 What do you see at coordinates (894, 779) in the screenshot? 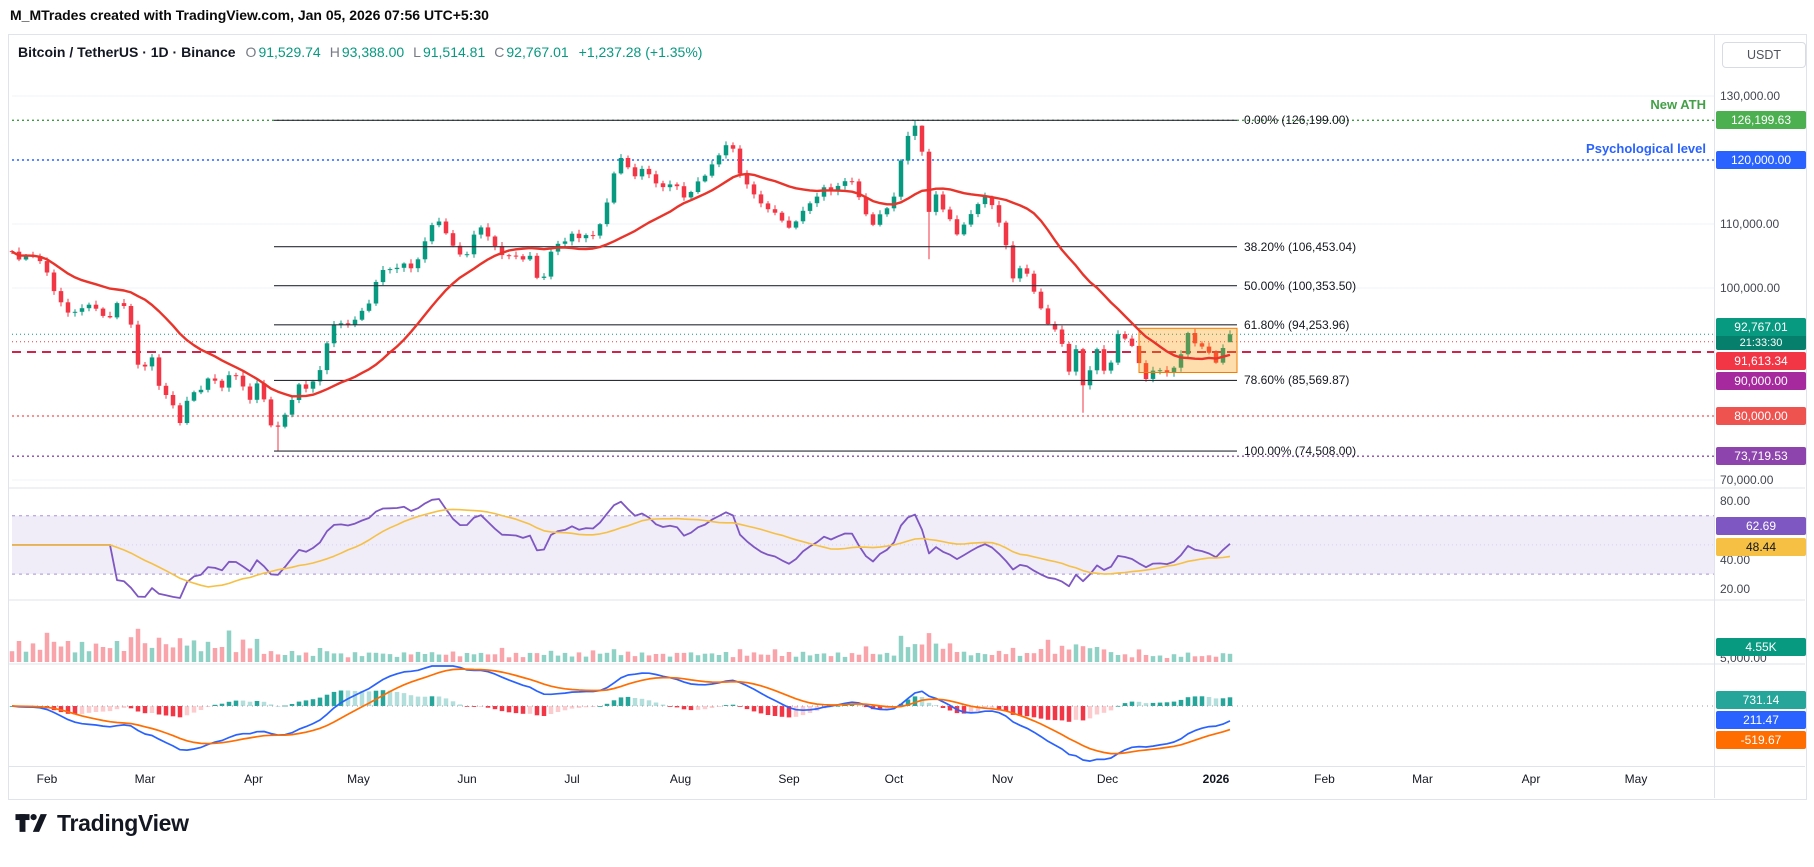
I see `month-label: Oct` at bounding box center [894, 779].